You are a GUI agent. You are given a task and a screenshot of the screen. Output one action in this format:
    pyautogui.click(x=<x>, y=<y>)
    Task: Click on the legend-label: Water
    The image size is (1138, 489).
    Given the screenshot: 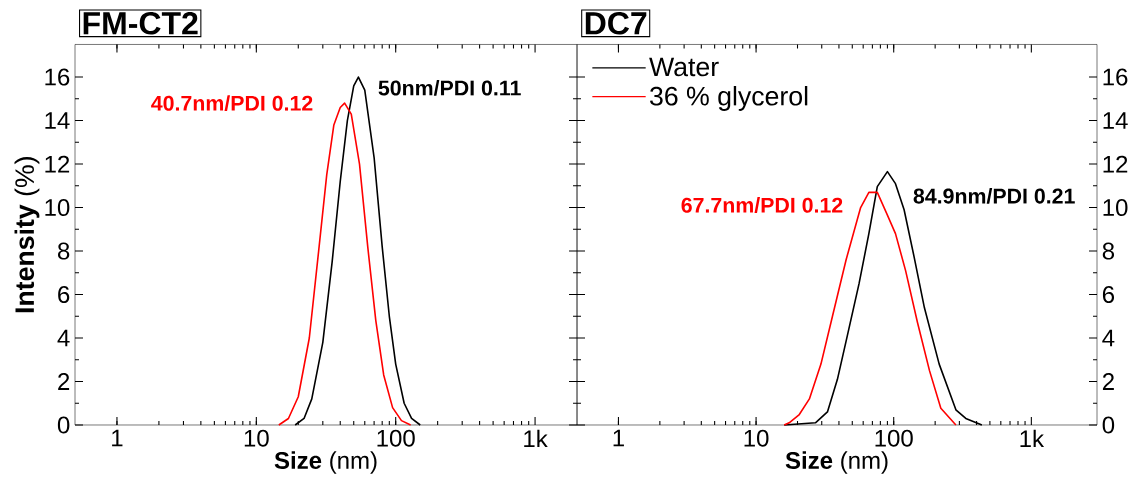 What is the action you would take?
    pyautogui.click(x=684, y=67)
    